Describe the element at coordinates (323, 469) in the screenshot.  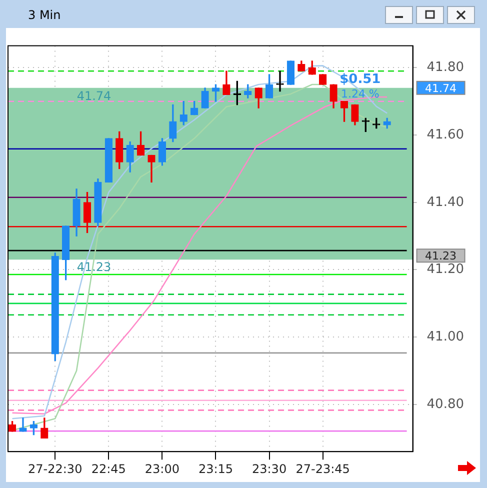
I see `x-tick-label: 27-23:45` at that location.